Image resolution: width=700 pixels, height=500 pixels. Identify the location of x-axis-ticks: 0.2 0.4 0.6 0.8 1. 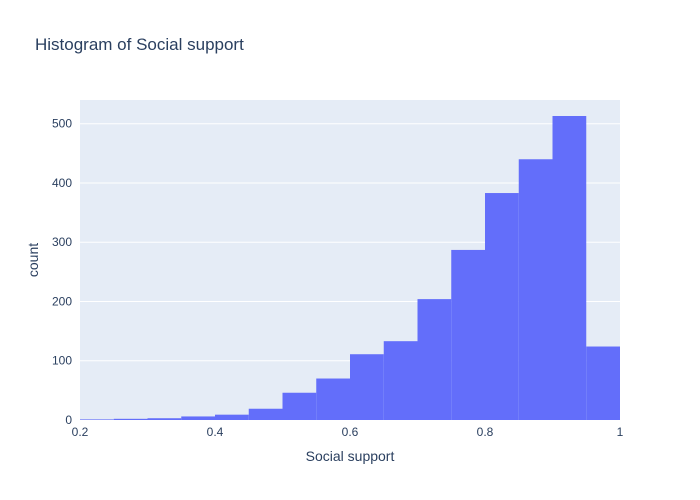
(348, 432).